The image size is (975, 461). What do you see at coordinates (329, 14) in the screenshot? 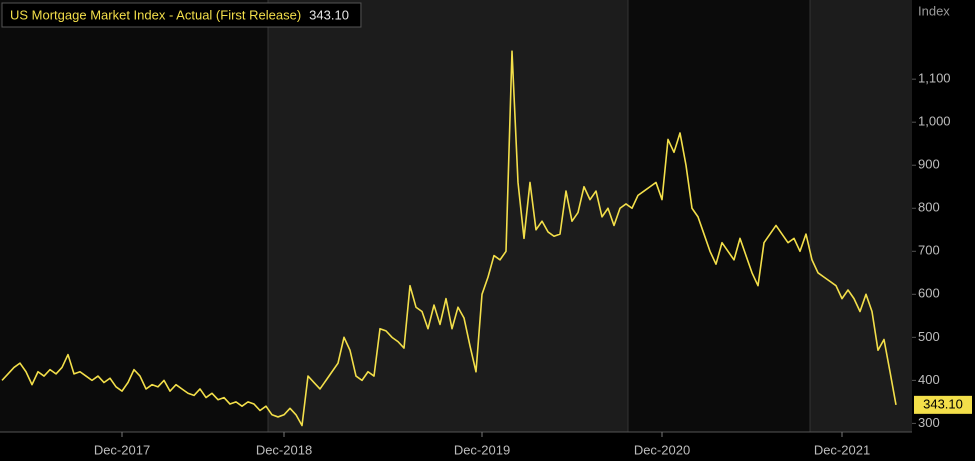
I see `legend-value: 343.10` at bounding box center [329, 14].